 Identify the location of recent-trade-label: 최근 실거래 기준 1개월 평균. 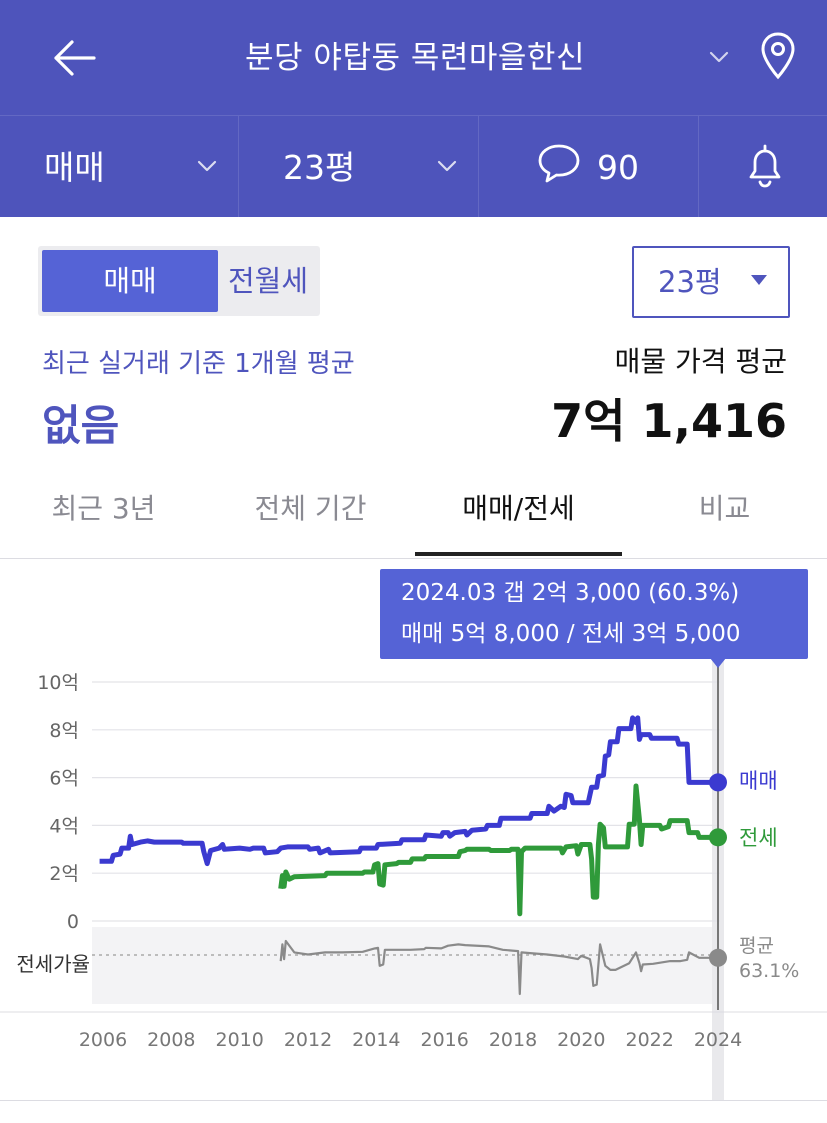
(198, 364).